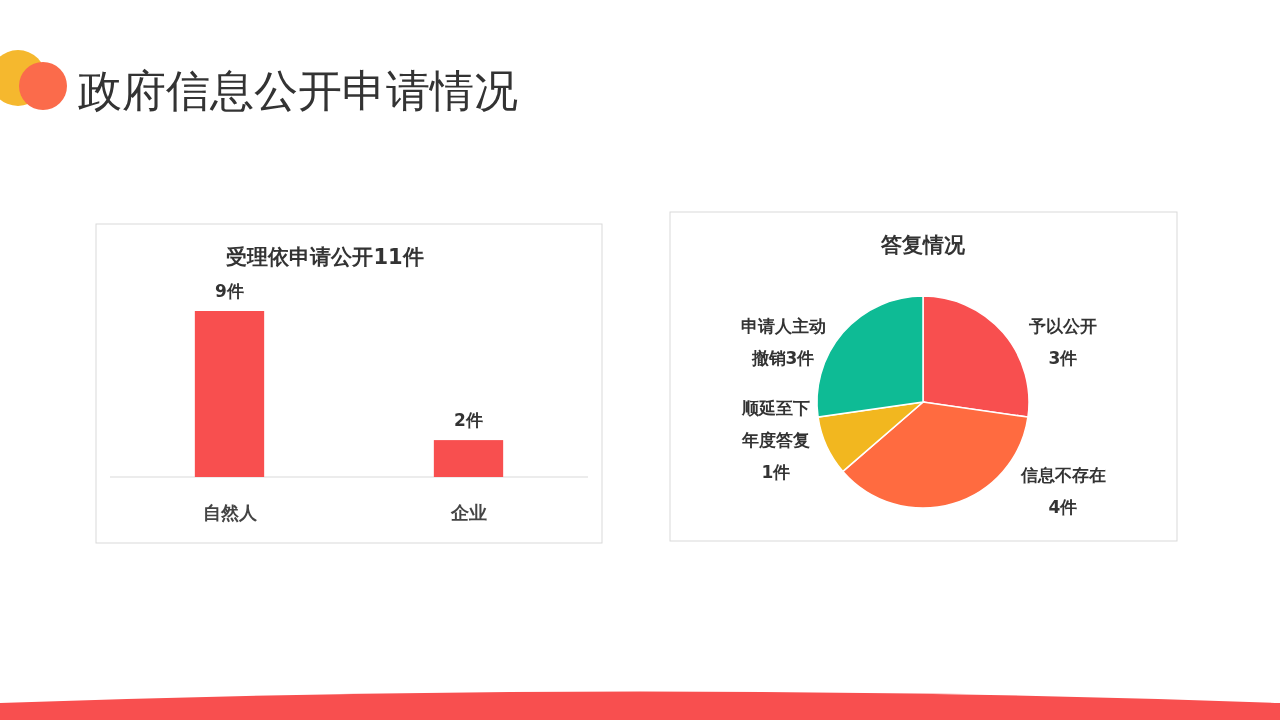 The image size is (1280, 720). Describe the element at coordinates (923, 245) in the screenshot. I see `chart-title: 答复情况` at that location.